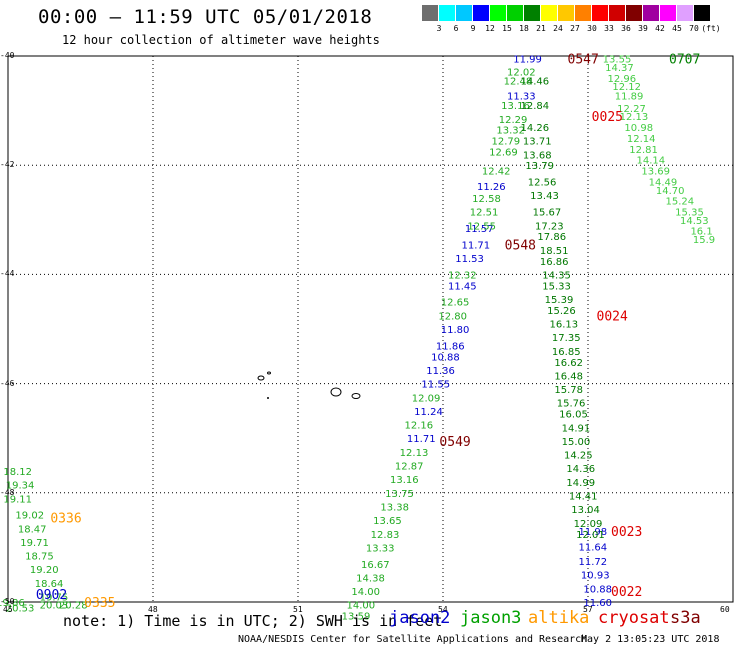 The image size is (740, 650). I want to click on islands, so click(309, 385).